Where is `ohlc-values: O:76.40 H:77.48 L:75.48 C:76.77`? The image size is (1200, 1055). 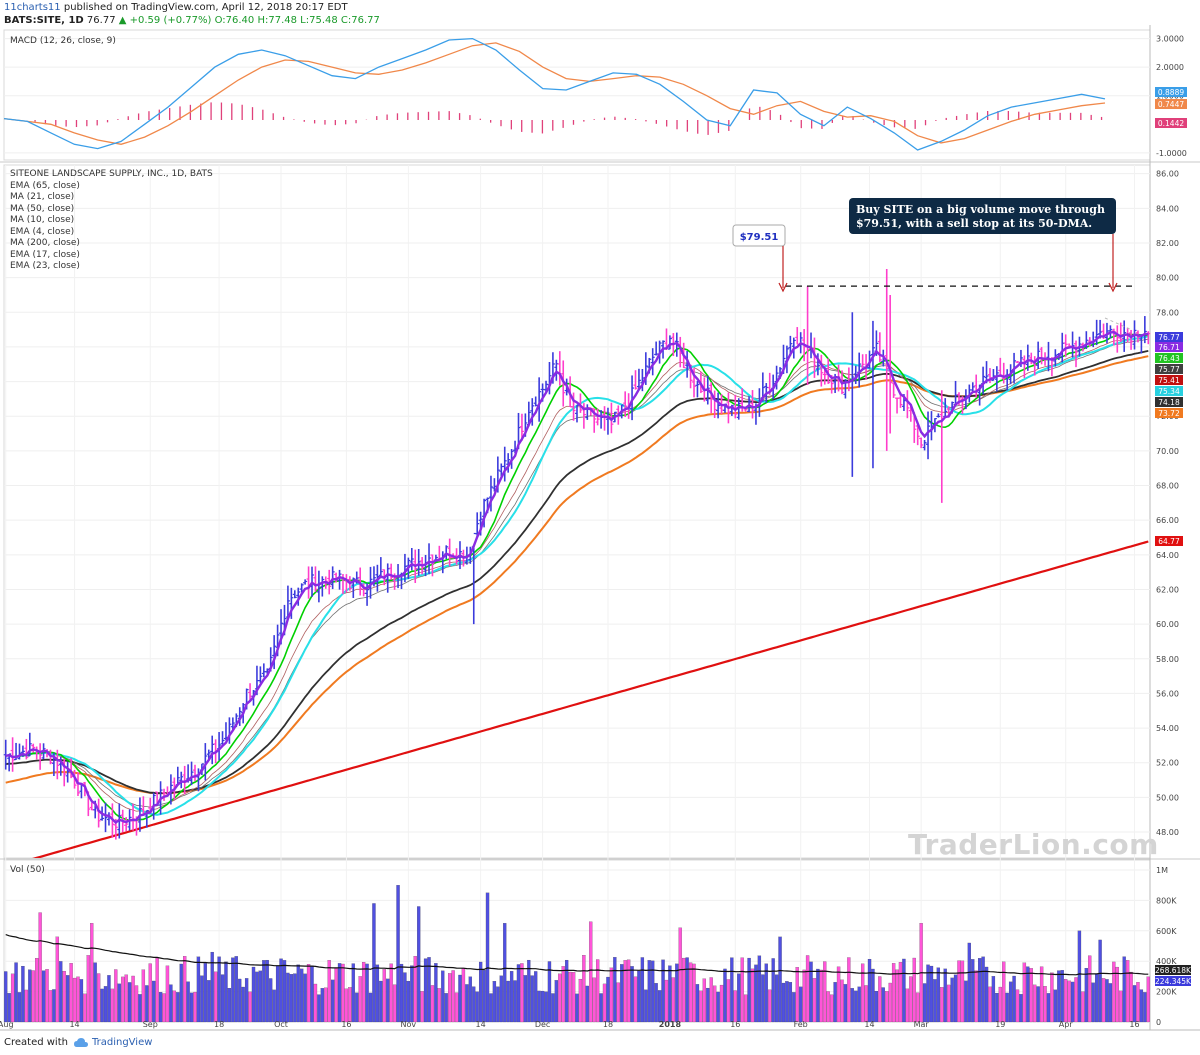 ohlc-values: O:76.40 H:77.48 L:75.48 C:76.77 is located at coordinates (297, 20).